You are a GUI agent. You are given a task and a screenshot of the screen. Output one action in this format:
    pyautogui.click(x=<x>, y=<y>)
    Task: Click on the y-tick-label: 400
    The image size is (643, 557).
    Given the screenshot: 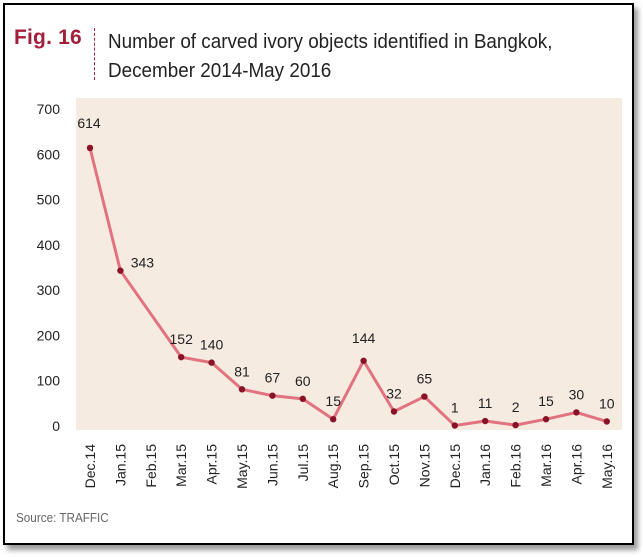 What is the action you would take?
    pyautogui.click(x=49, y=245)
    